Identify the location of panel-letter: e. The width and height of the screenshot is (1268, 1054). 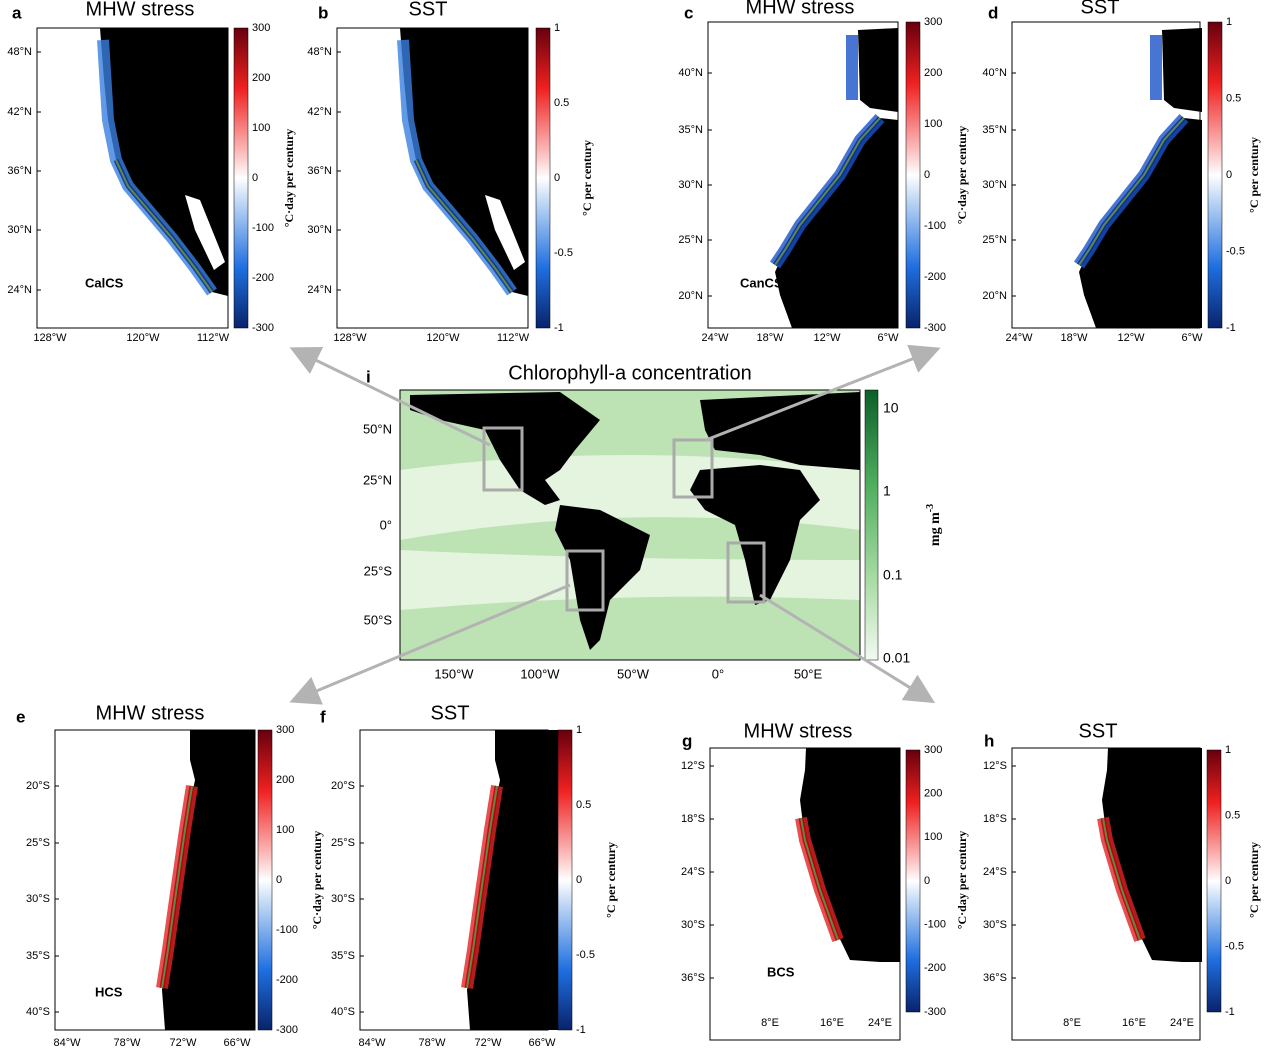
(20, 716).